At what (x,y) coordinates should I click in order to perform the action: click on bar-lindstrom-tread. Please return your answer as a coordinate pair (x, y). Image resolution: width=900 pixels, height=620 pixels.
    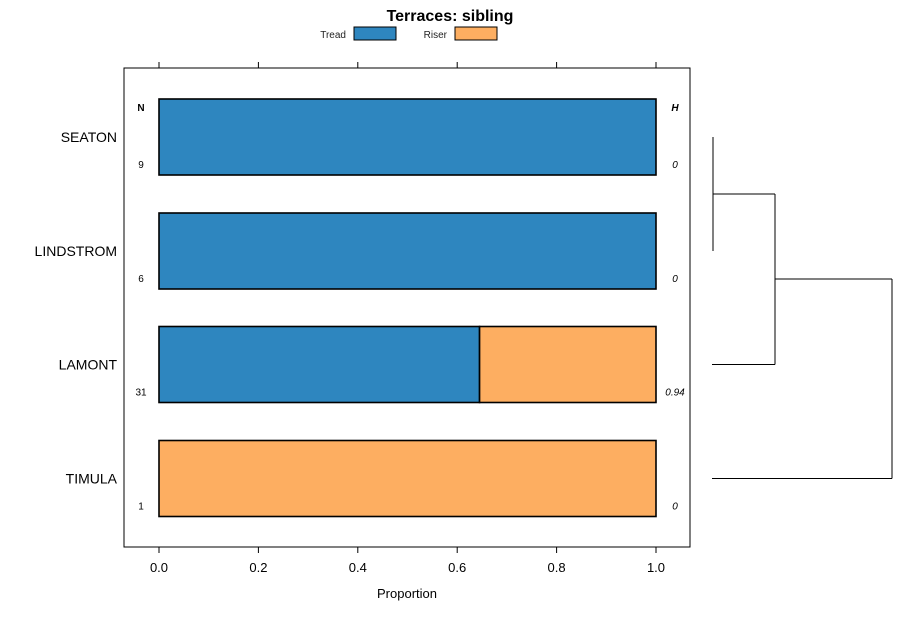
    Looking at the image, I should click on (407, 251).